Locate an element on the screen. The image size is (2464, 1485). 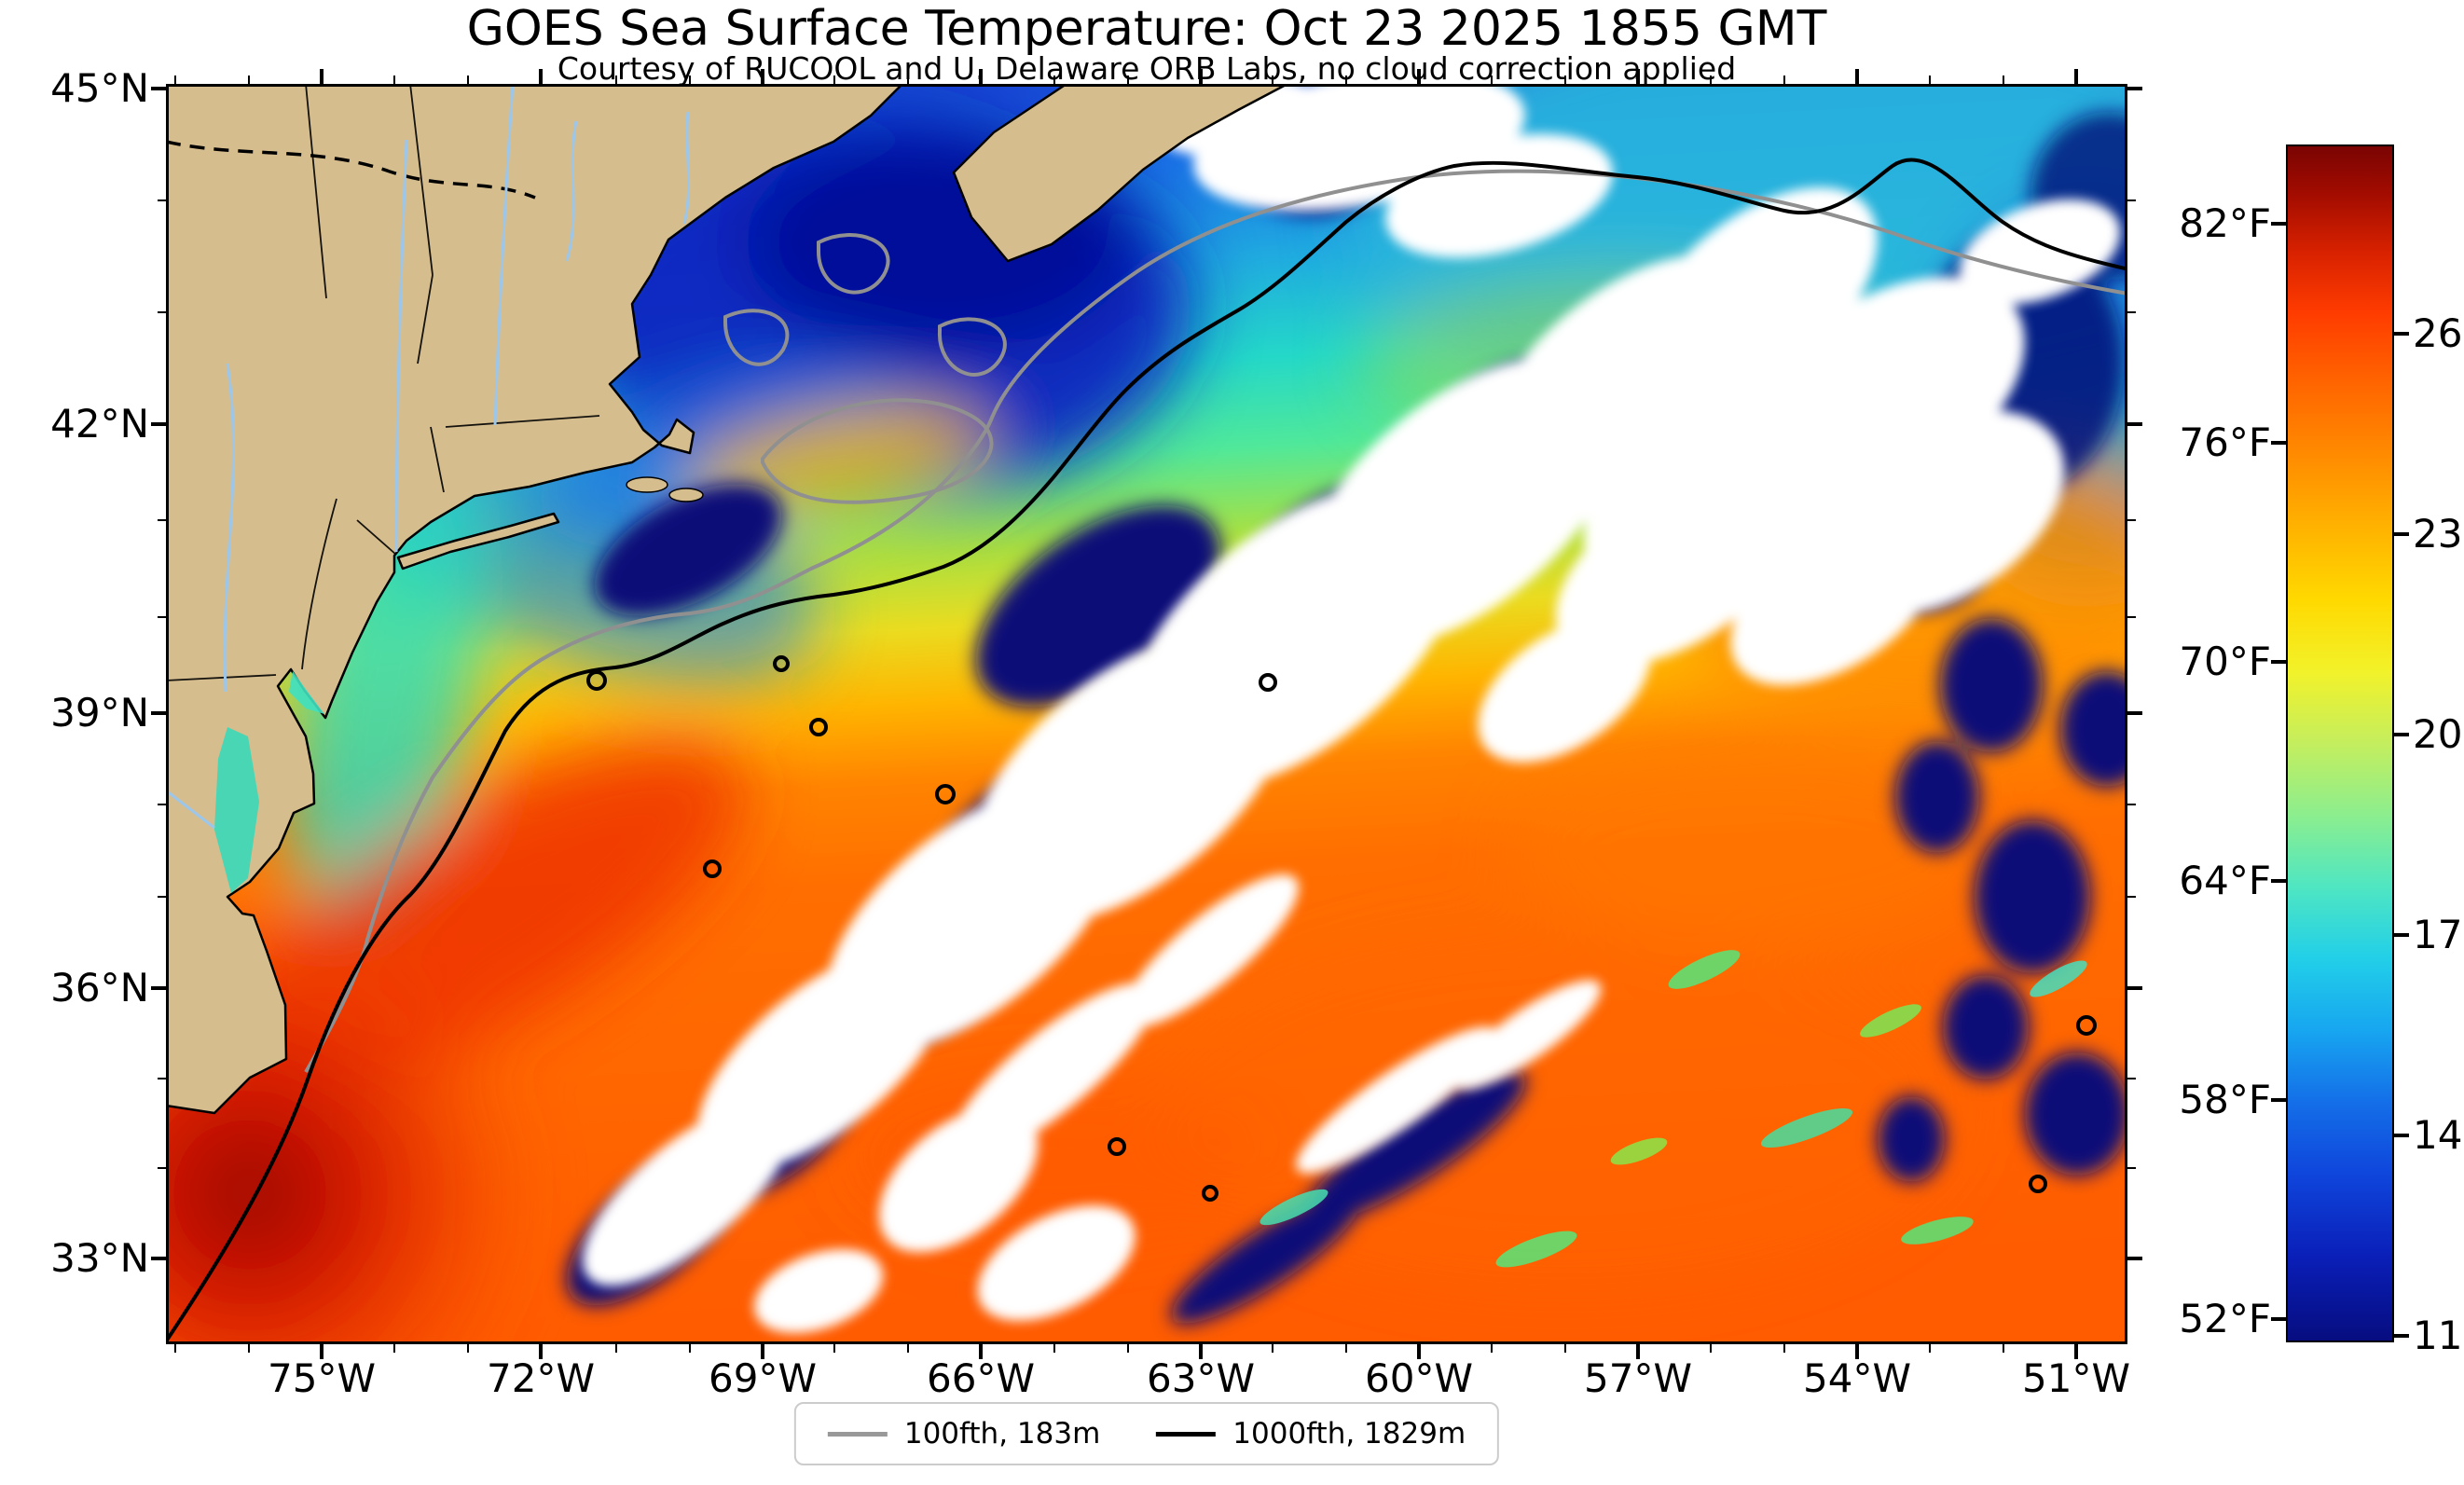
colorbar-c-label: 20°C is located at coordinates (2438, 734).